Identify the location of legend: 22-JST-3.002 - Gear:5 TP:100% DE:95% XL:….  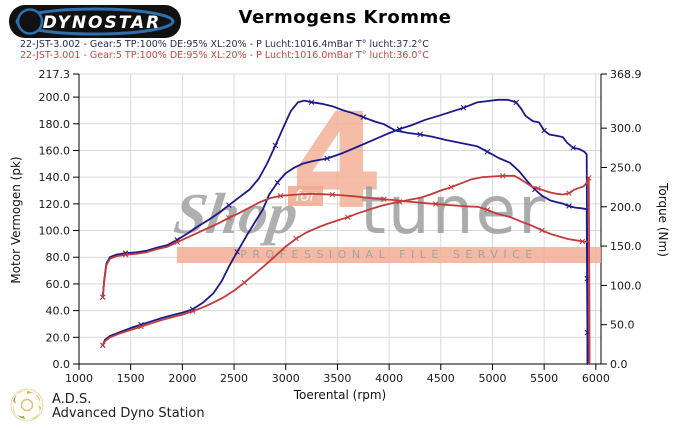
(224, 50).